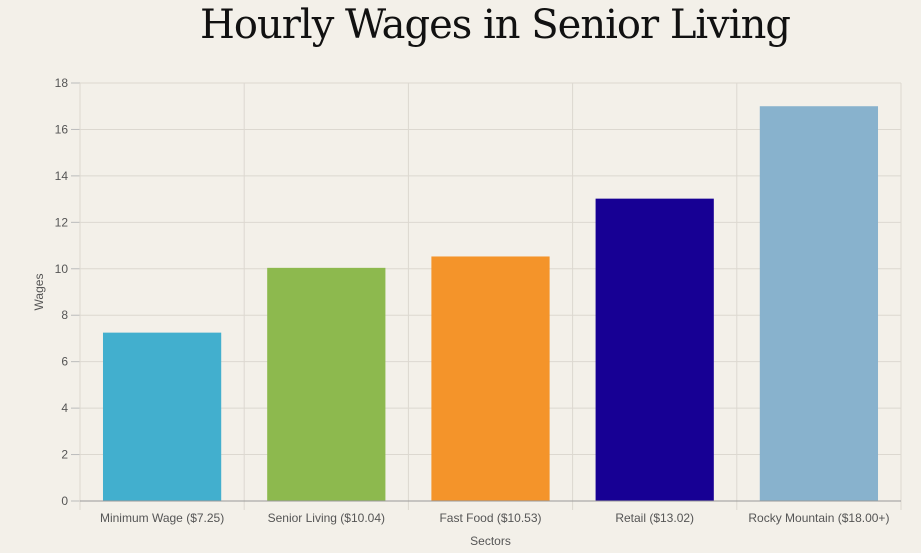 This screenshot has height=553, width=921. What do you see at coordinates (62, 176) in the screenshot?
I see `y-tick-label: 14` at bounding box center [62, 176].